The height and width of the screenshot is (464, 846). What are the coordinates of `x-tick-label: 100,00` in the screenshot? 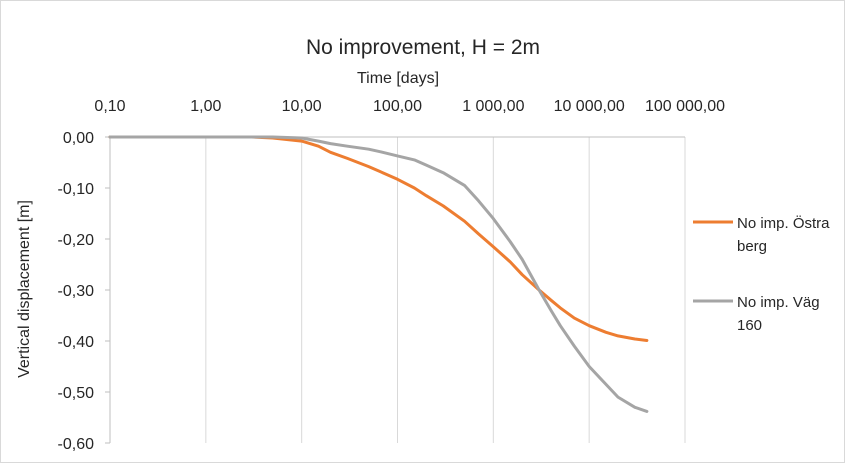 It's located at (397, 106).